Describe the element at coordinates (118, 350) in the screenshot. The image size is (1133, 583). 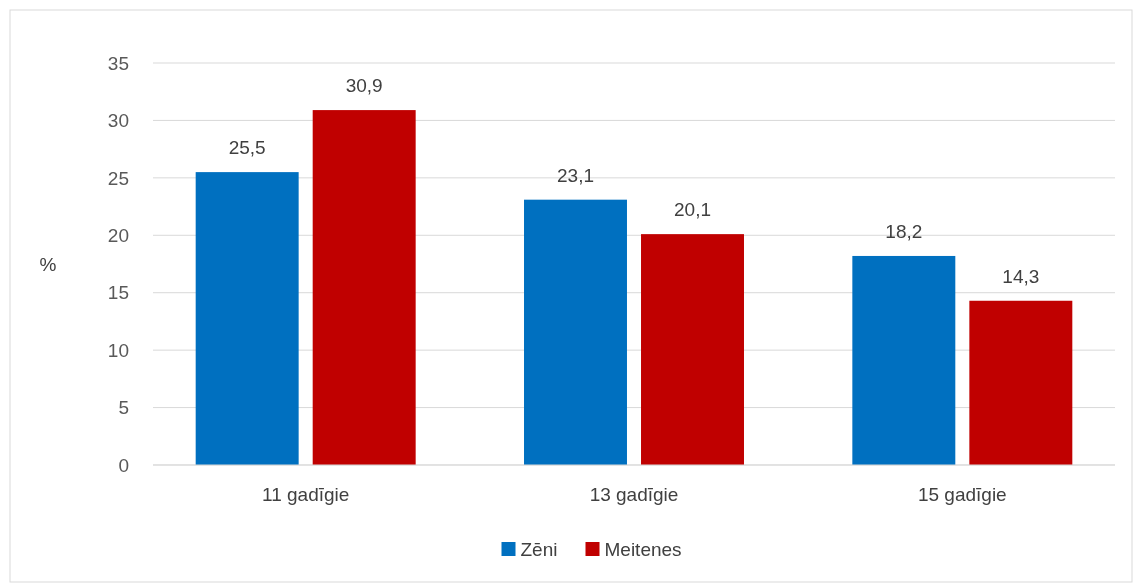
I see `y-tick-label: 10` at that location.